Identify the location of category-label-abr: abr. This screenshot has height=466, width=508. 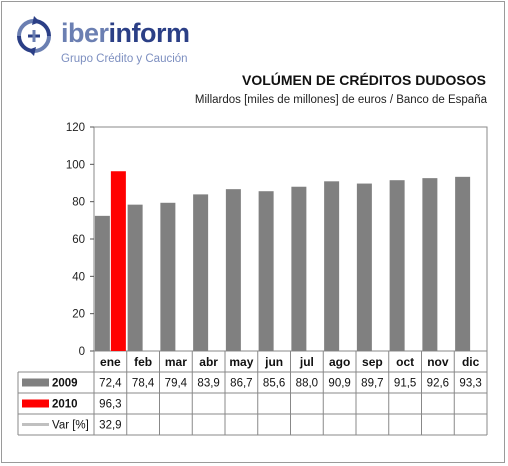
(208, 362).